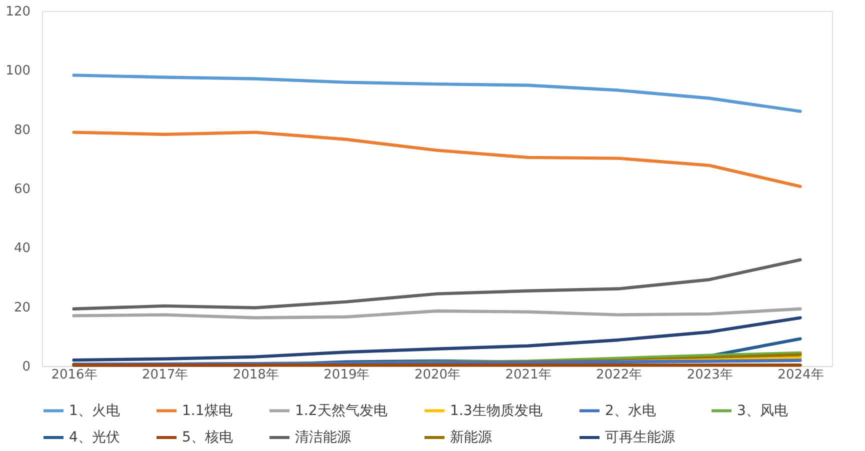  Describe the element at coordinates (22, 308) in the screenshot. I see `y-tick-label: 20` at that location.